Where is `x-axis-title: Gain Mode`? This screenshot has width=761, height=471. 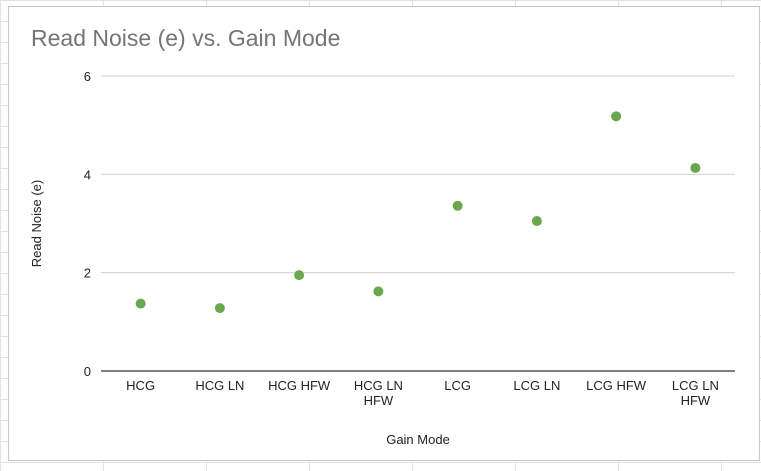 x-axis-title: Gain Mode is located at coordinates (418, 439).